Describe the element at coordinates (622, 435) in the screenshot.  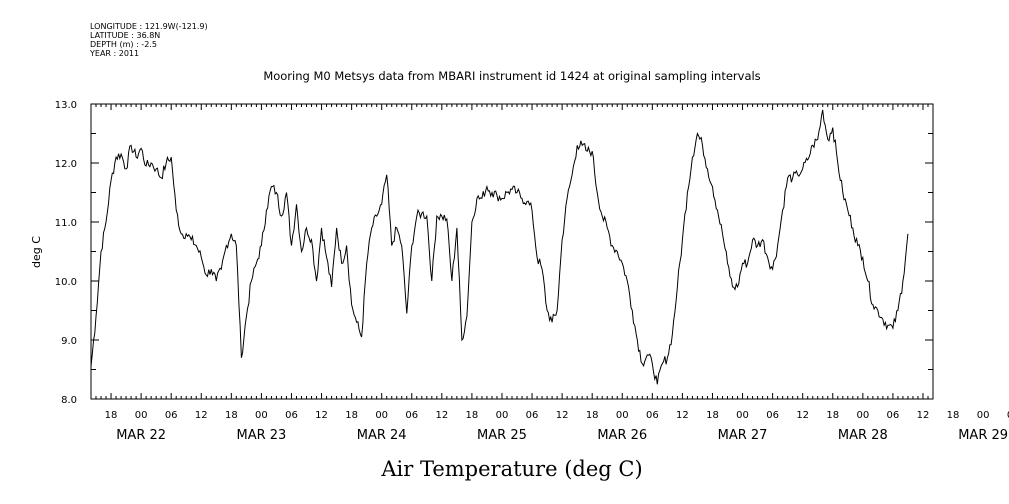
I see `x-day-label: MAR 26` at that location.